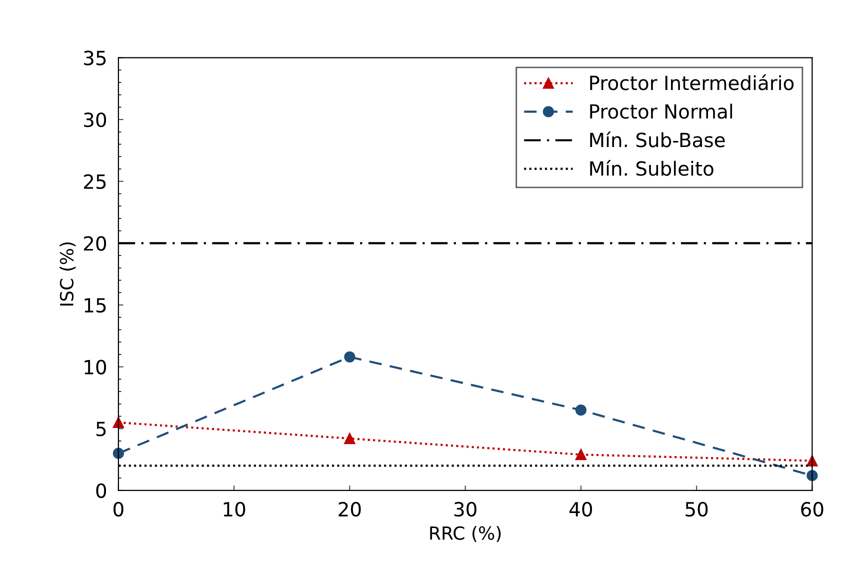 Image resolution: width=846 pixels, height=577 pixels. Describe the element at coordinates (349, 509) in the screenshot. I see `x-tick-label: 20` at that location.